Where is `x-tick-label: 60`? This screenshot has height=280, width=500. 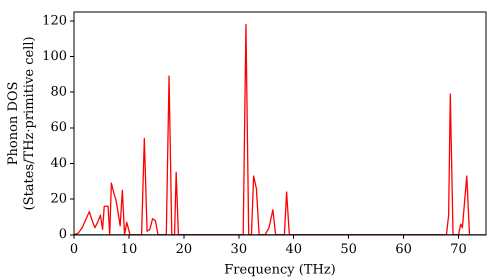
x-tick-label: 60 is located at coordinates (403, 249).